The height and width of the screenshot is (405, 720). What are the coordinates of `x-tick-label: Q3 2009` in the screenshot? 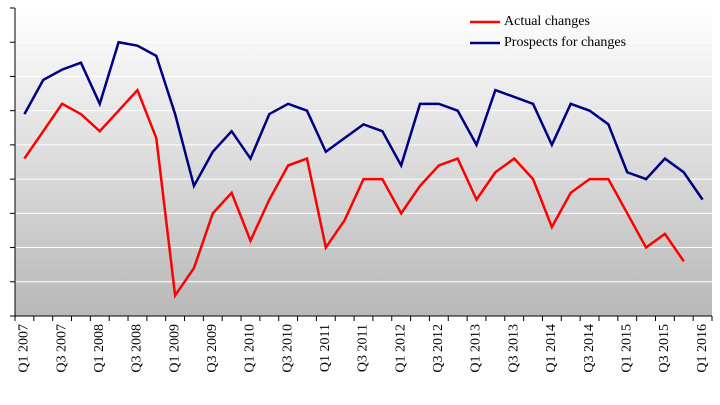 It's located at (212, 348).